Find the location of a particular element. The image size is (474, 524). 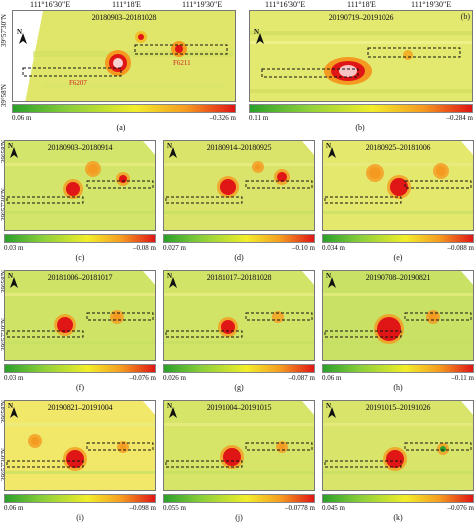

well-label: F6211 is located at coordinates (182, 63).